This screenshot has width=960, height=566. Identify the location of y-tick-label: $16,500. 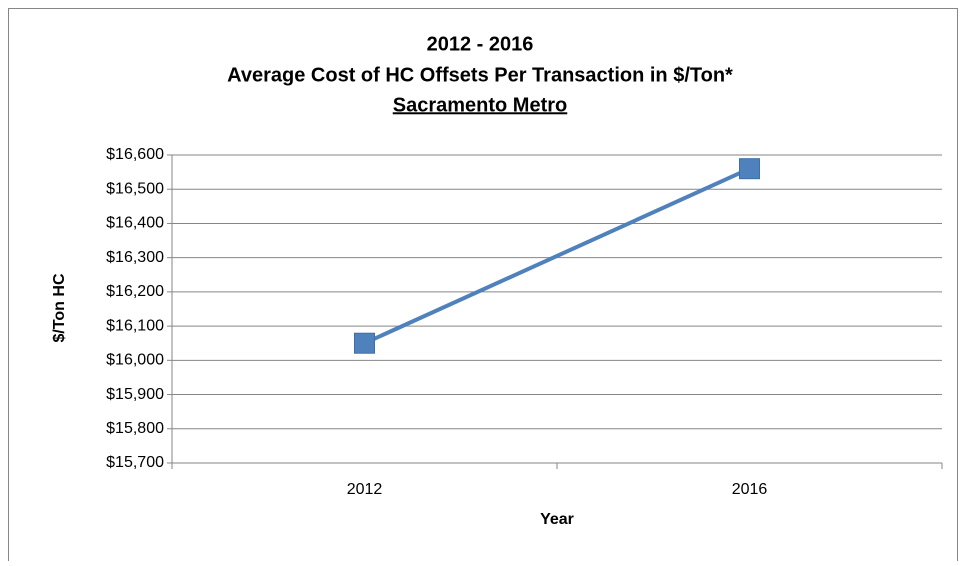
(135, 188).